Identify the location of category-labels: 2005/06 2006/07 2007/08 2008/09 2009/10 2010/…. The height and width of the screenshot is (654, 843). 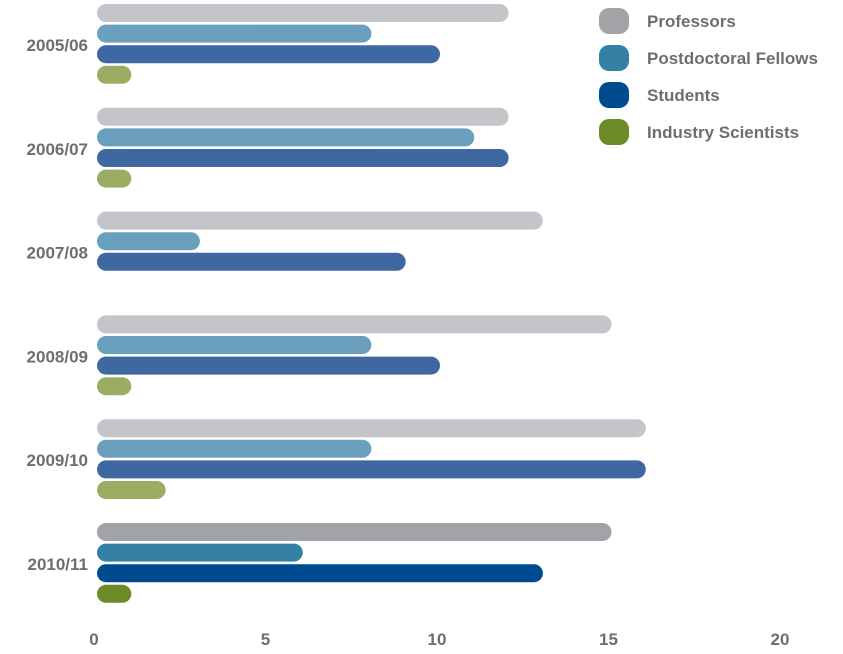
(57, 305).